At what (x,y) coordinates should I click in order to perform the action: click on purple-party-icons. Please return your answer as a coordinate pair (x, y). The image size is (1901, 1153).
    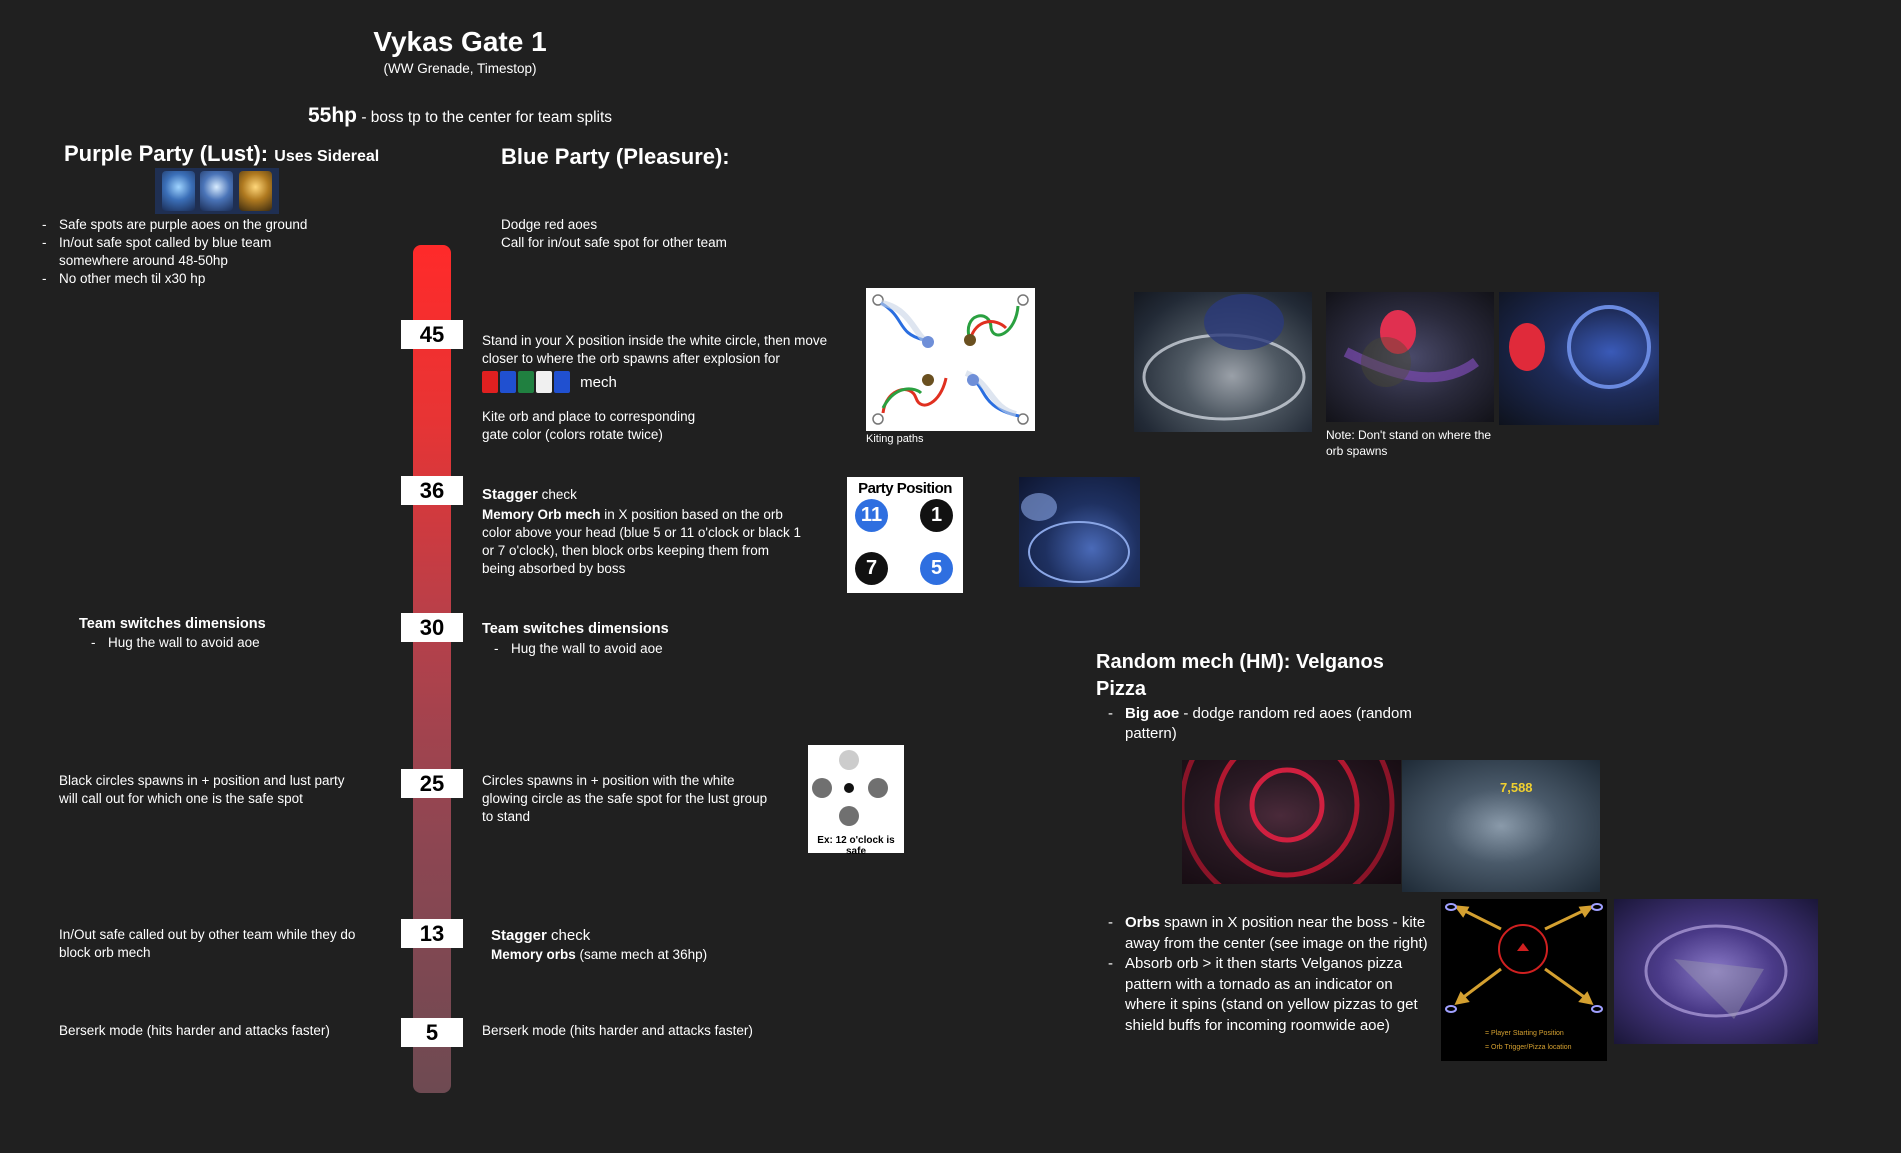
    Looking at the image, I should click on (217, 191).